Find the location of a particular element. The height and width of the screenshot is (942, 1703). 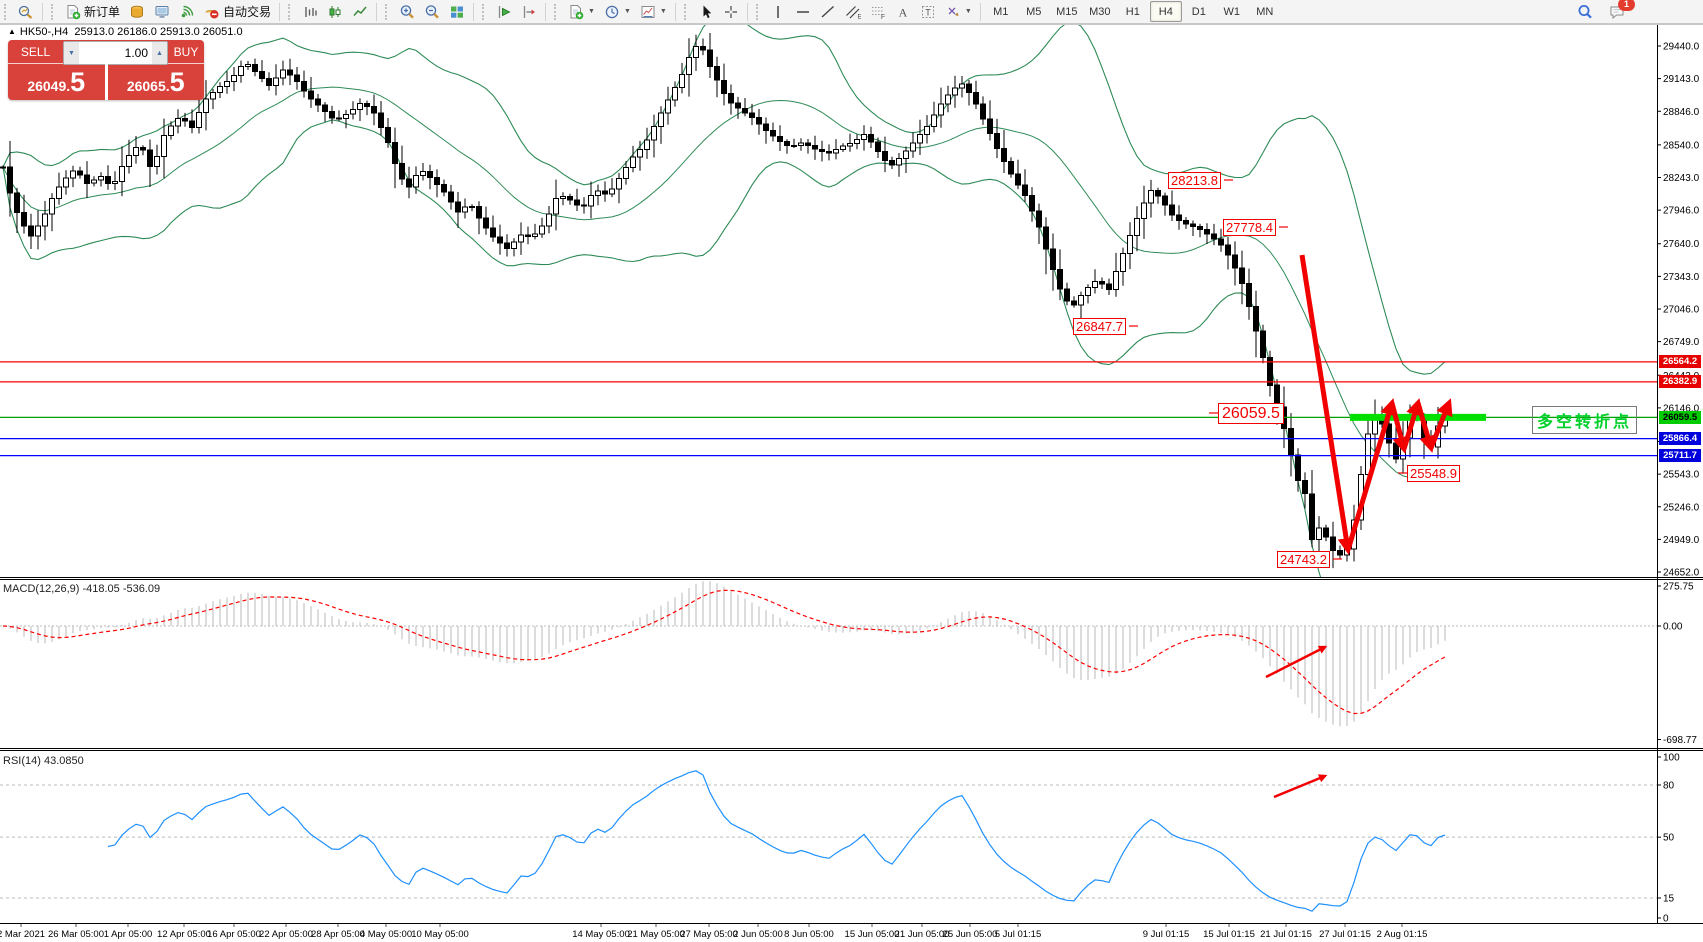

bar-chart-button is located at coordinates (310, 12).